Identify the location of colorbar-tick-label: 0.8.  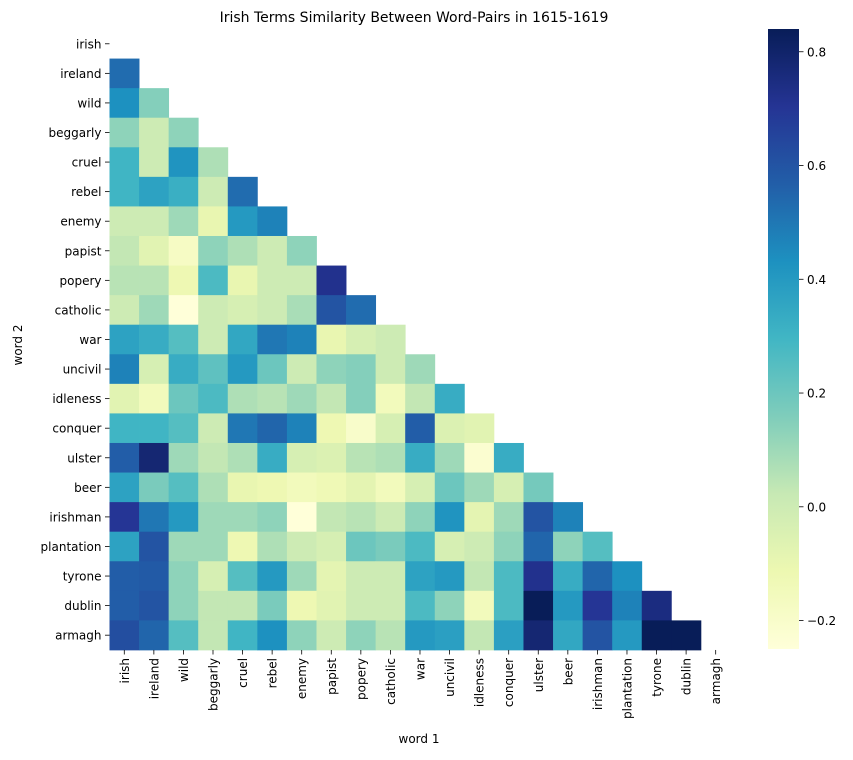
(816, 52).